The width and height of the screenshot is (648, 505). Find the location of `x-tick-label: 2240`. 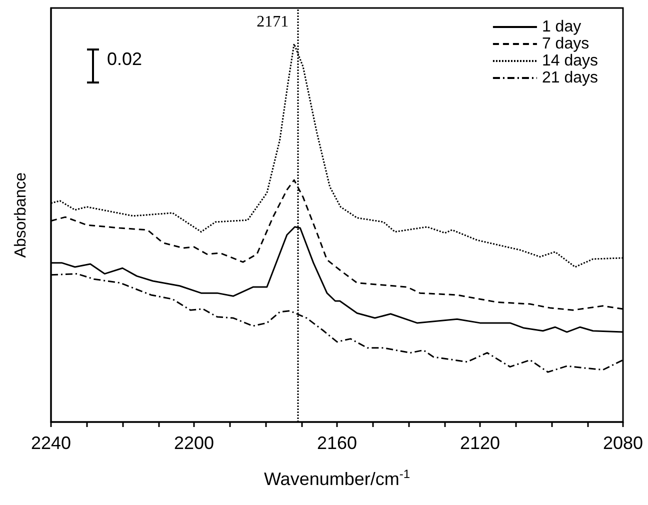

x-tick-label: 2240 is located at coordinates (51, 443).